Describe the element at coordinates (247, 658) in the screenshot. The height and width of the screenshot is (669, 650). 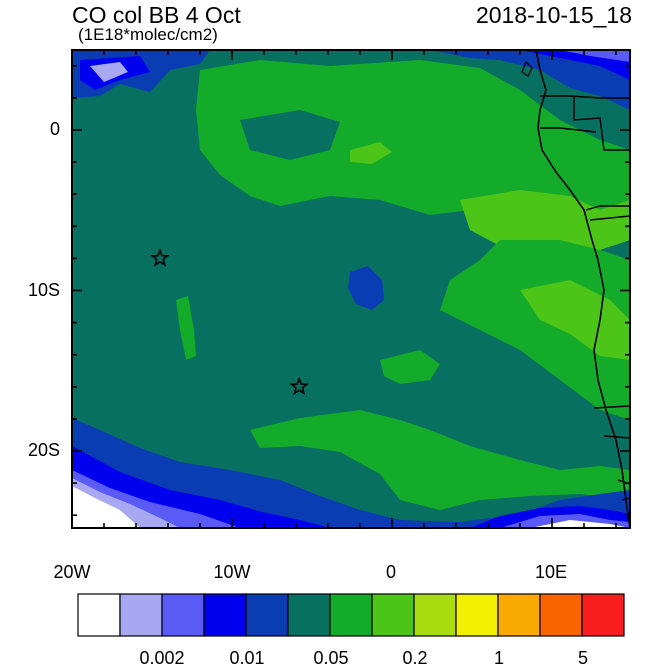
I see `colorbar-label-1: 0.01` at that location.